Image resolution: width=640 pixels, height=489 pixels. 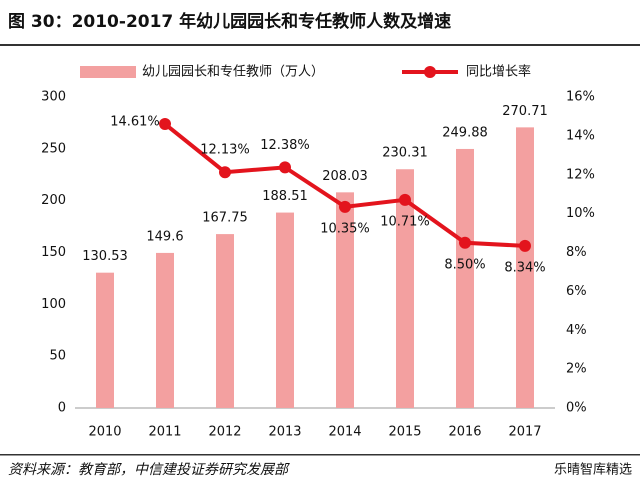 I want to click on y-tick-label: 200, so click(x=53, y=200).